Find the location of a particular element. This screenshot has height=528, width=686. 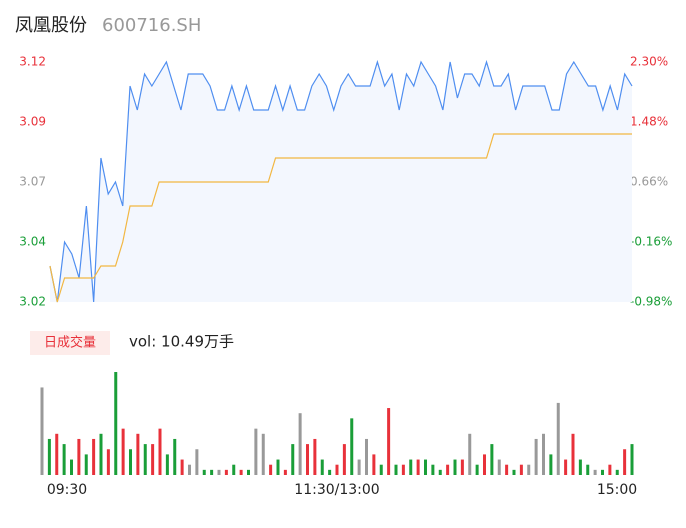

y2-tick-label: 1.48% is located at coordinates (649, 122).